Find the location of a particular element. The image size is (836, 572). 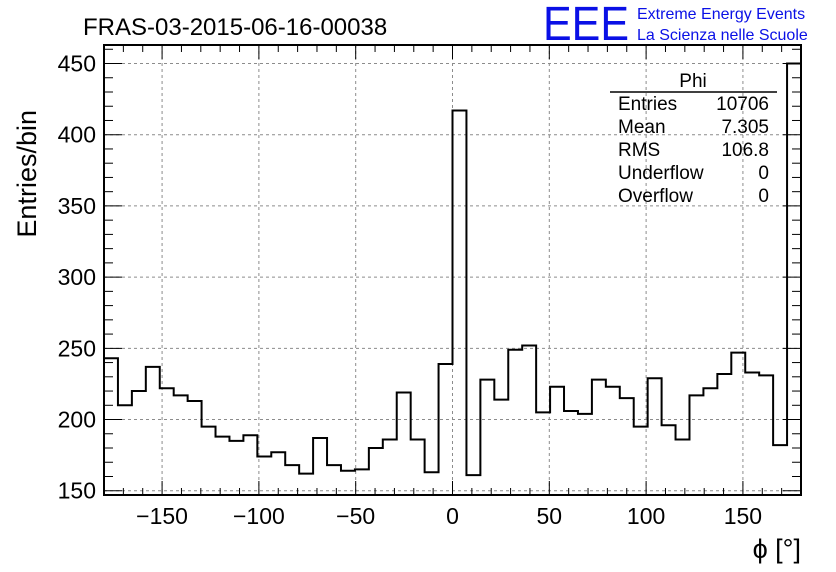

x-tick-label: 100 is located at coordinates (646, 516).